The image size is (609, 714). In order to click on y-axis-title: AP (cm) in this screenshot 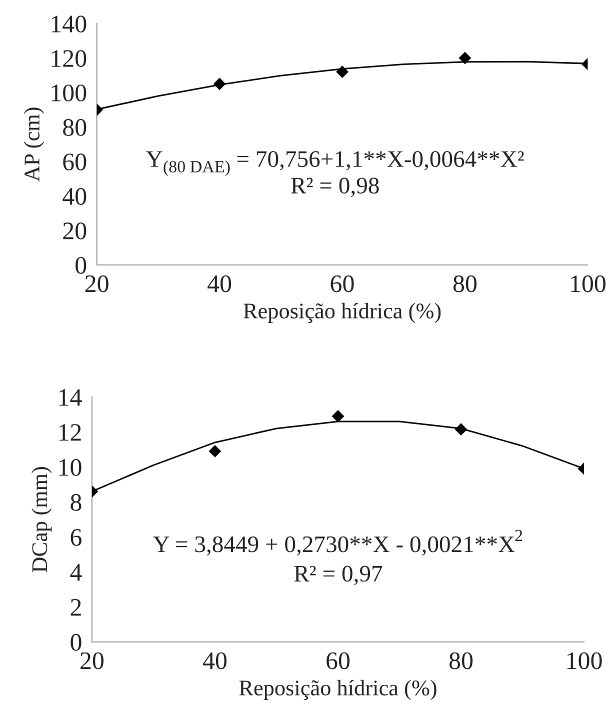, I will do `click(34, 145)`.